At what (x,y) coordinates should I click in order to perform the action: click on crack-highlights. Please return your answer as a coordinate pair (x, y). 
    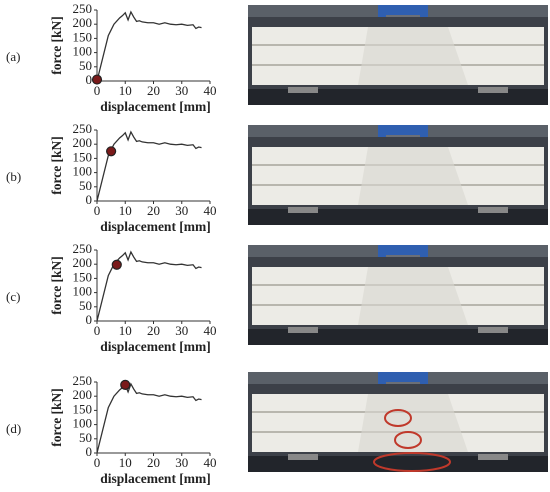
    Looking at the image, I should click on (412, 440).